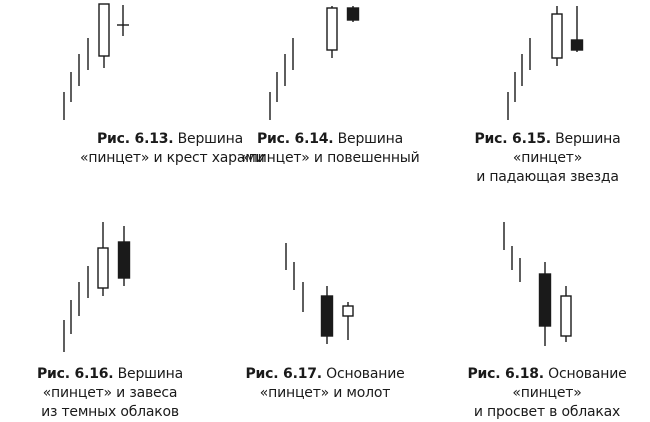 The width and height of the screenshot is (650, 422). What do you see at coordinates (547, 177) in the screenshot?
I see `caption-line: и падающая звезда` at bounding box center [547, 177].